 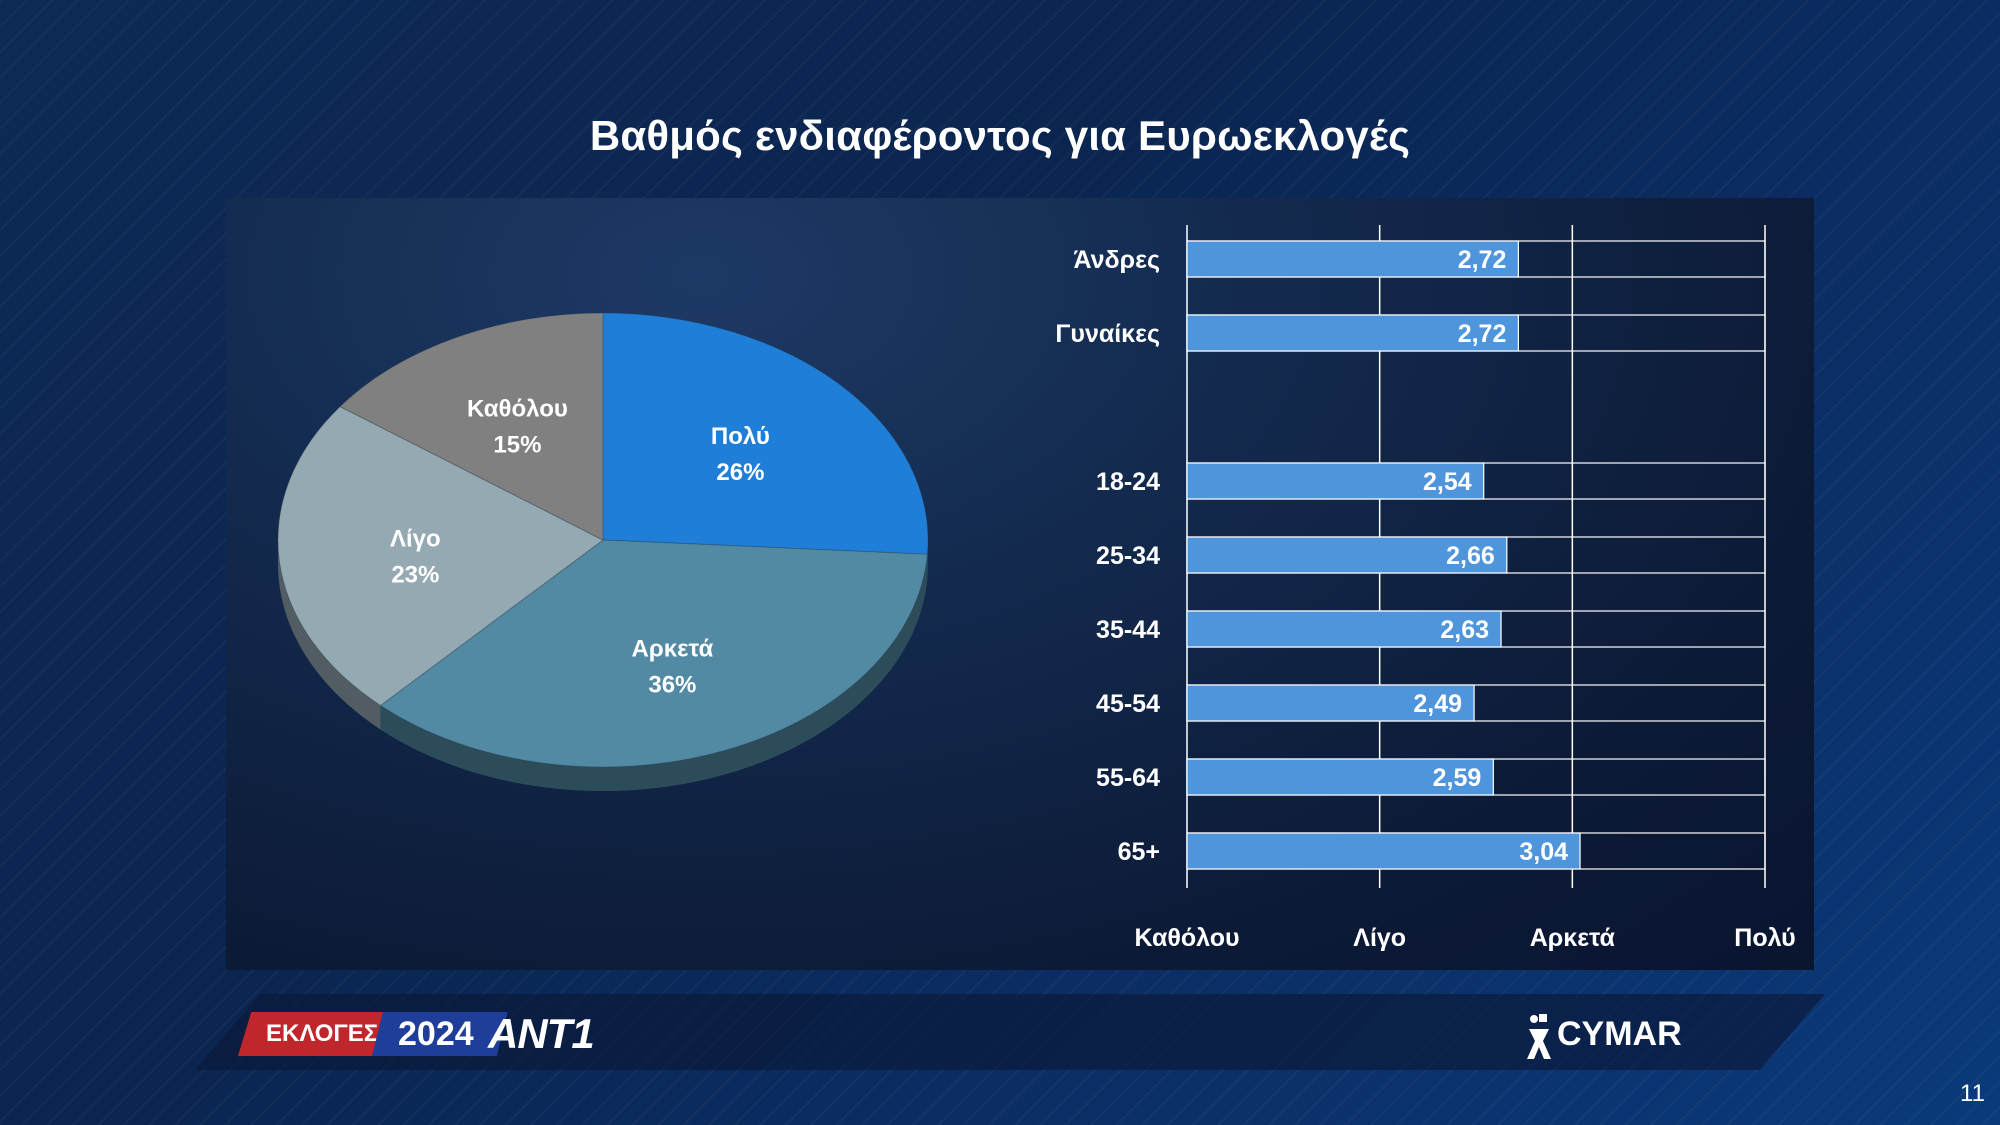 What do you see at coordinates (1000, 135) in the screenshot?
I see `chart-title: Βαθμός ενδιαφέροντος για Ευρωεκλογές` at bounding box center [1000, 135].